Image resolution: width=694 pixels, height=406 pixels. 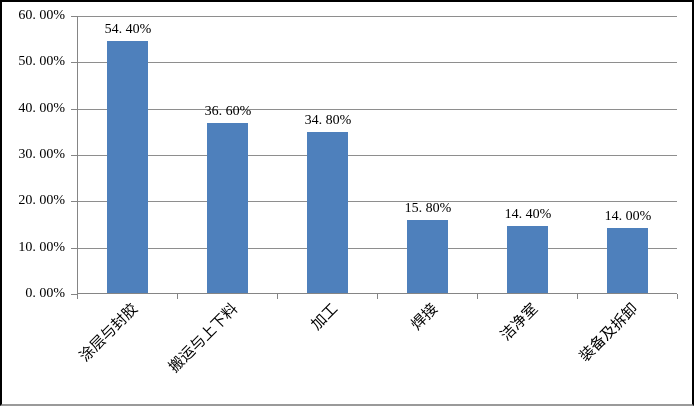 I want to click on bar-value-label: 34. 80%, so click(x=328, y=120).